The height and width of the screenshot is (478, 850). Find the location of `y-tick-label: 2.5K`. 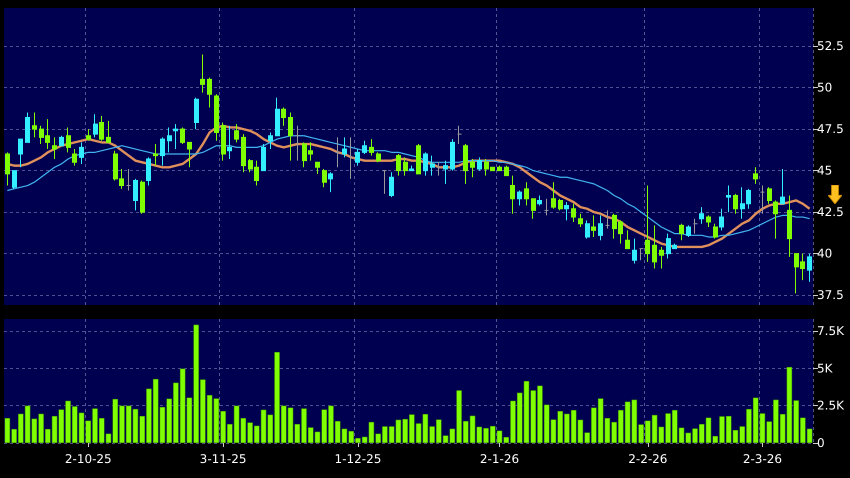

y-tick-label: 2.5K is located at coordinates (831, 405).